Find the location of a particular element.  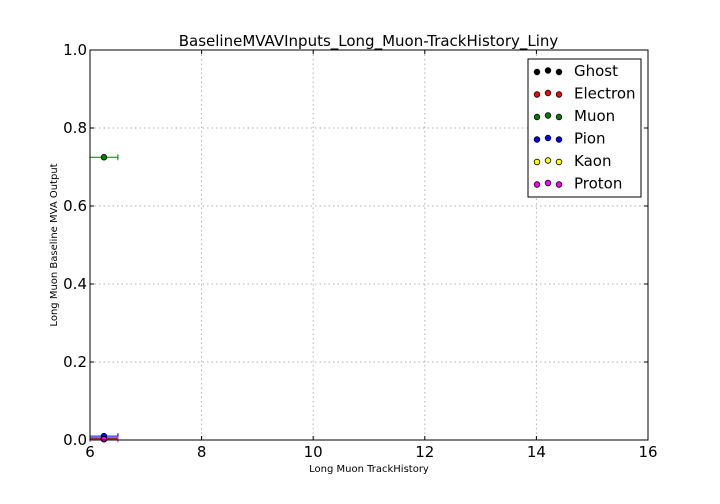

x-axis-label: Long Muon TrackHistory is located at coordinates (369, 469).